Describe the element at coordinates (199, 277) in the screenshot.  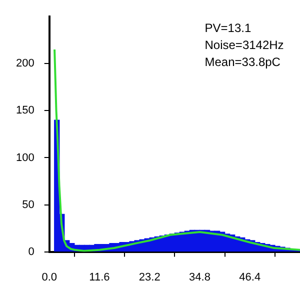
I see `x-tick-label: 34.8` at that location.